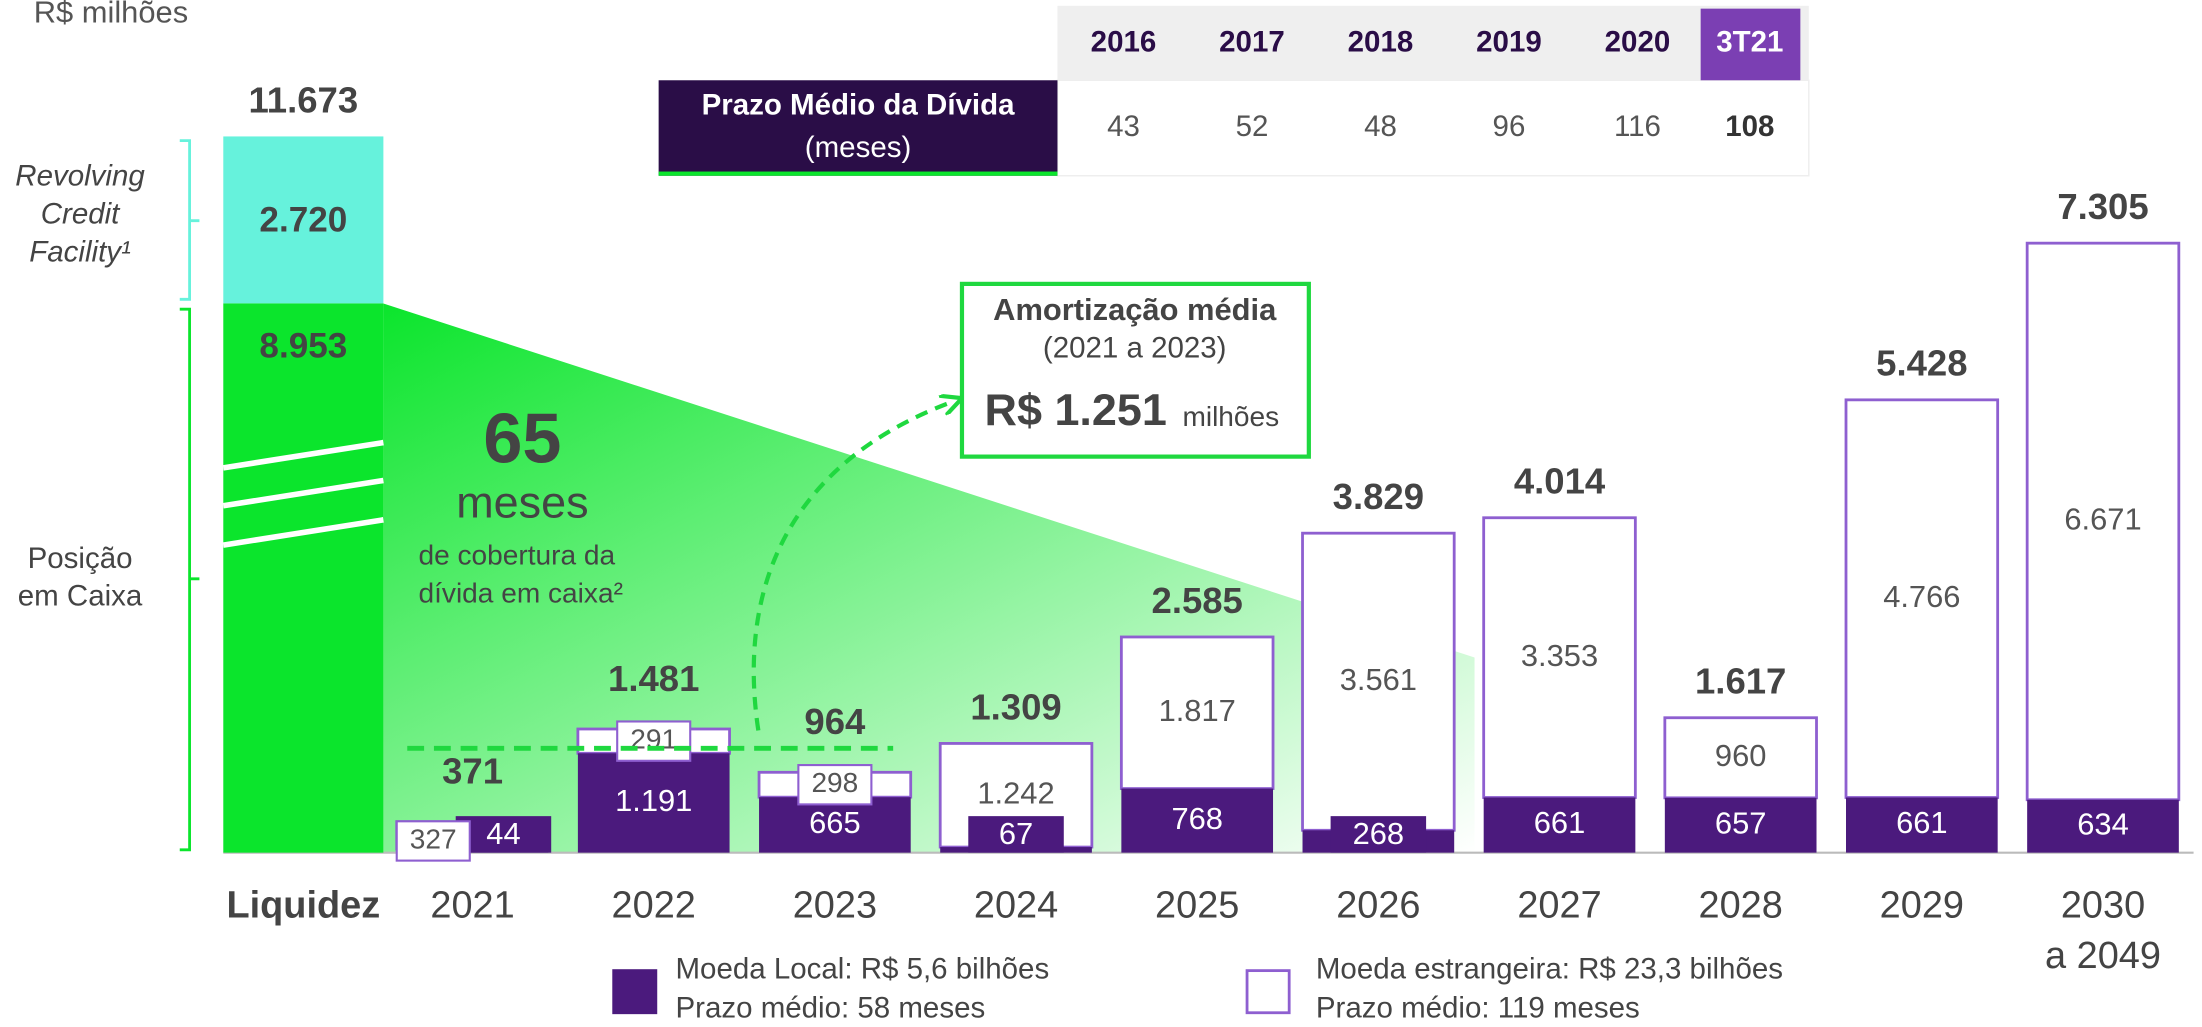  Describe the element at coordinates (1123, 126) in the screenshot. I see `cell: 43` at that location.